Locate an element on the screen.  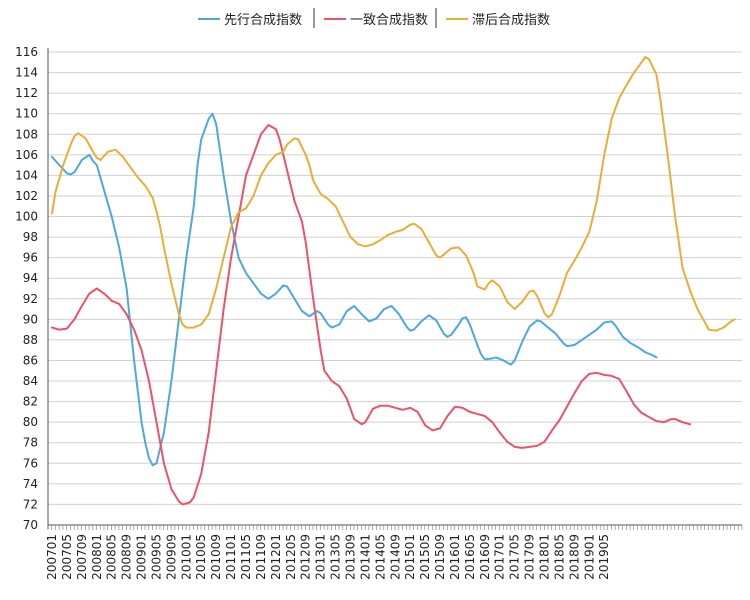
y-tick-label: 112 is located at coordinates (26, 93).